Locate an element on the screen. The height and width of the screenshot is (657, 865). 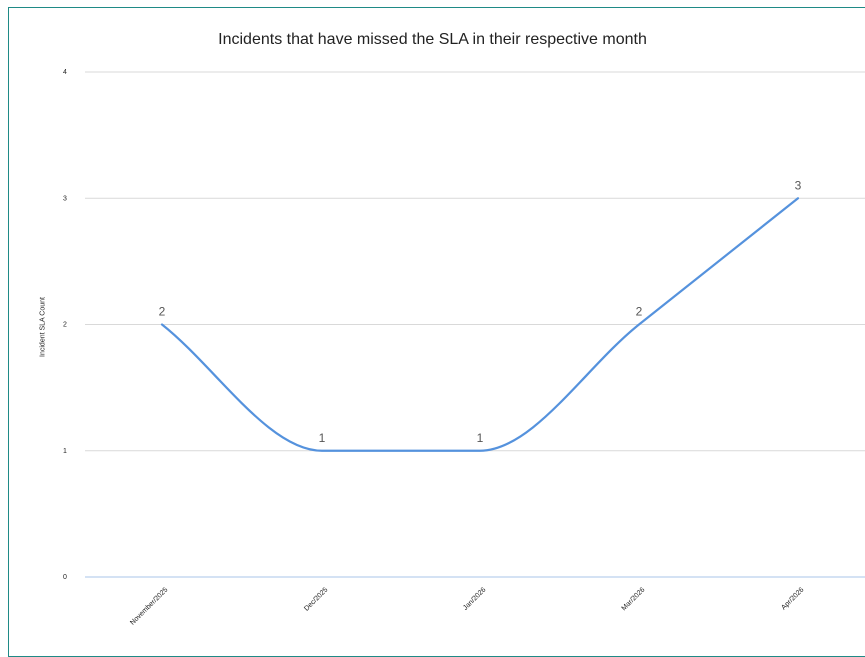
y-tick-label: 4 is located at coordinates (65, 72).